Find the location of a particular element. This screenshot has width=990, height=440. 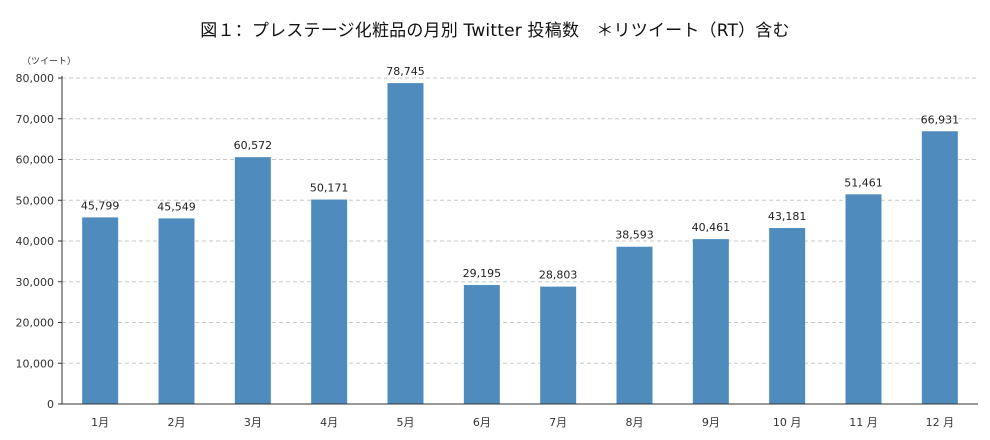

x-tick-label: 10 月 is located at coordinates (787, 422).